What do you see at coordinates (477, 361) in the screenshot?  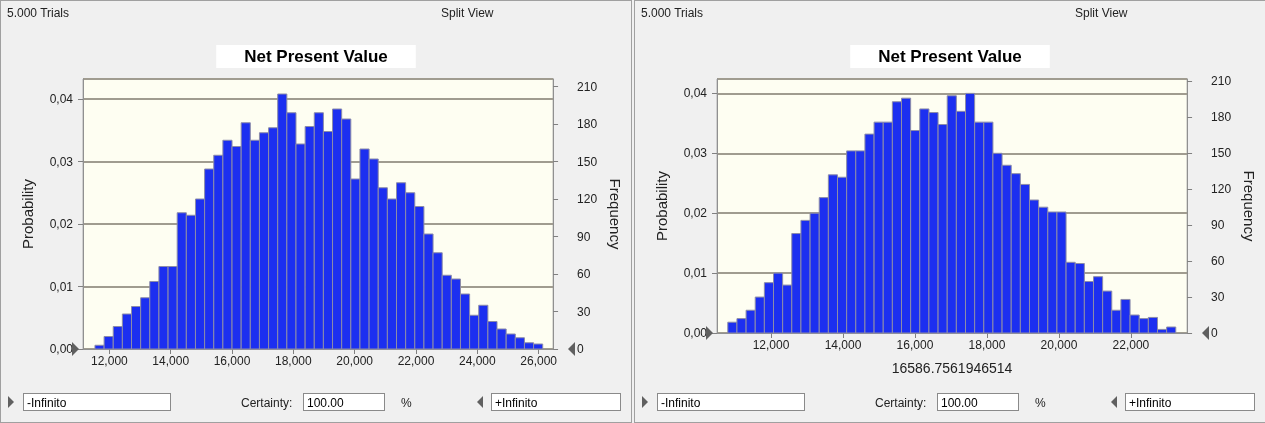 I see `x-tick-label: 24,000` at bounding box center [477, 361].